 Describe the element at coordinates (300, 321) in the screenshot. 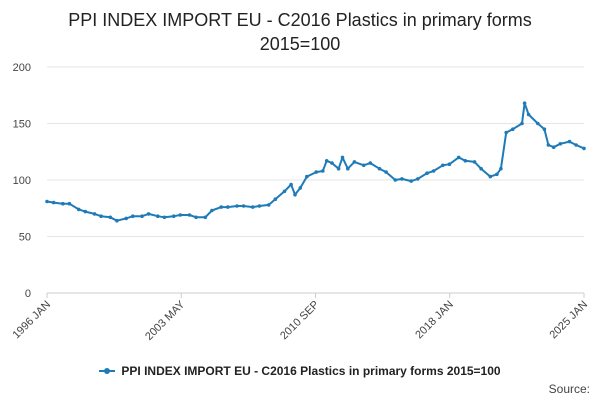

I see `x-tick-label: 2010 SEP` at that location.